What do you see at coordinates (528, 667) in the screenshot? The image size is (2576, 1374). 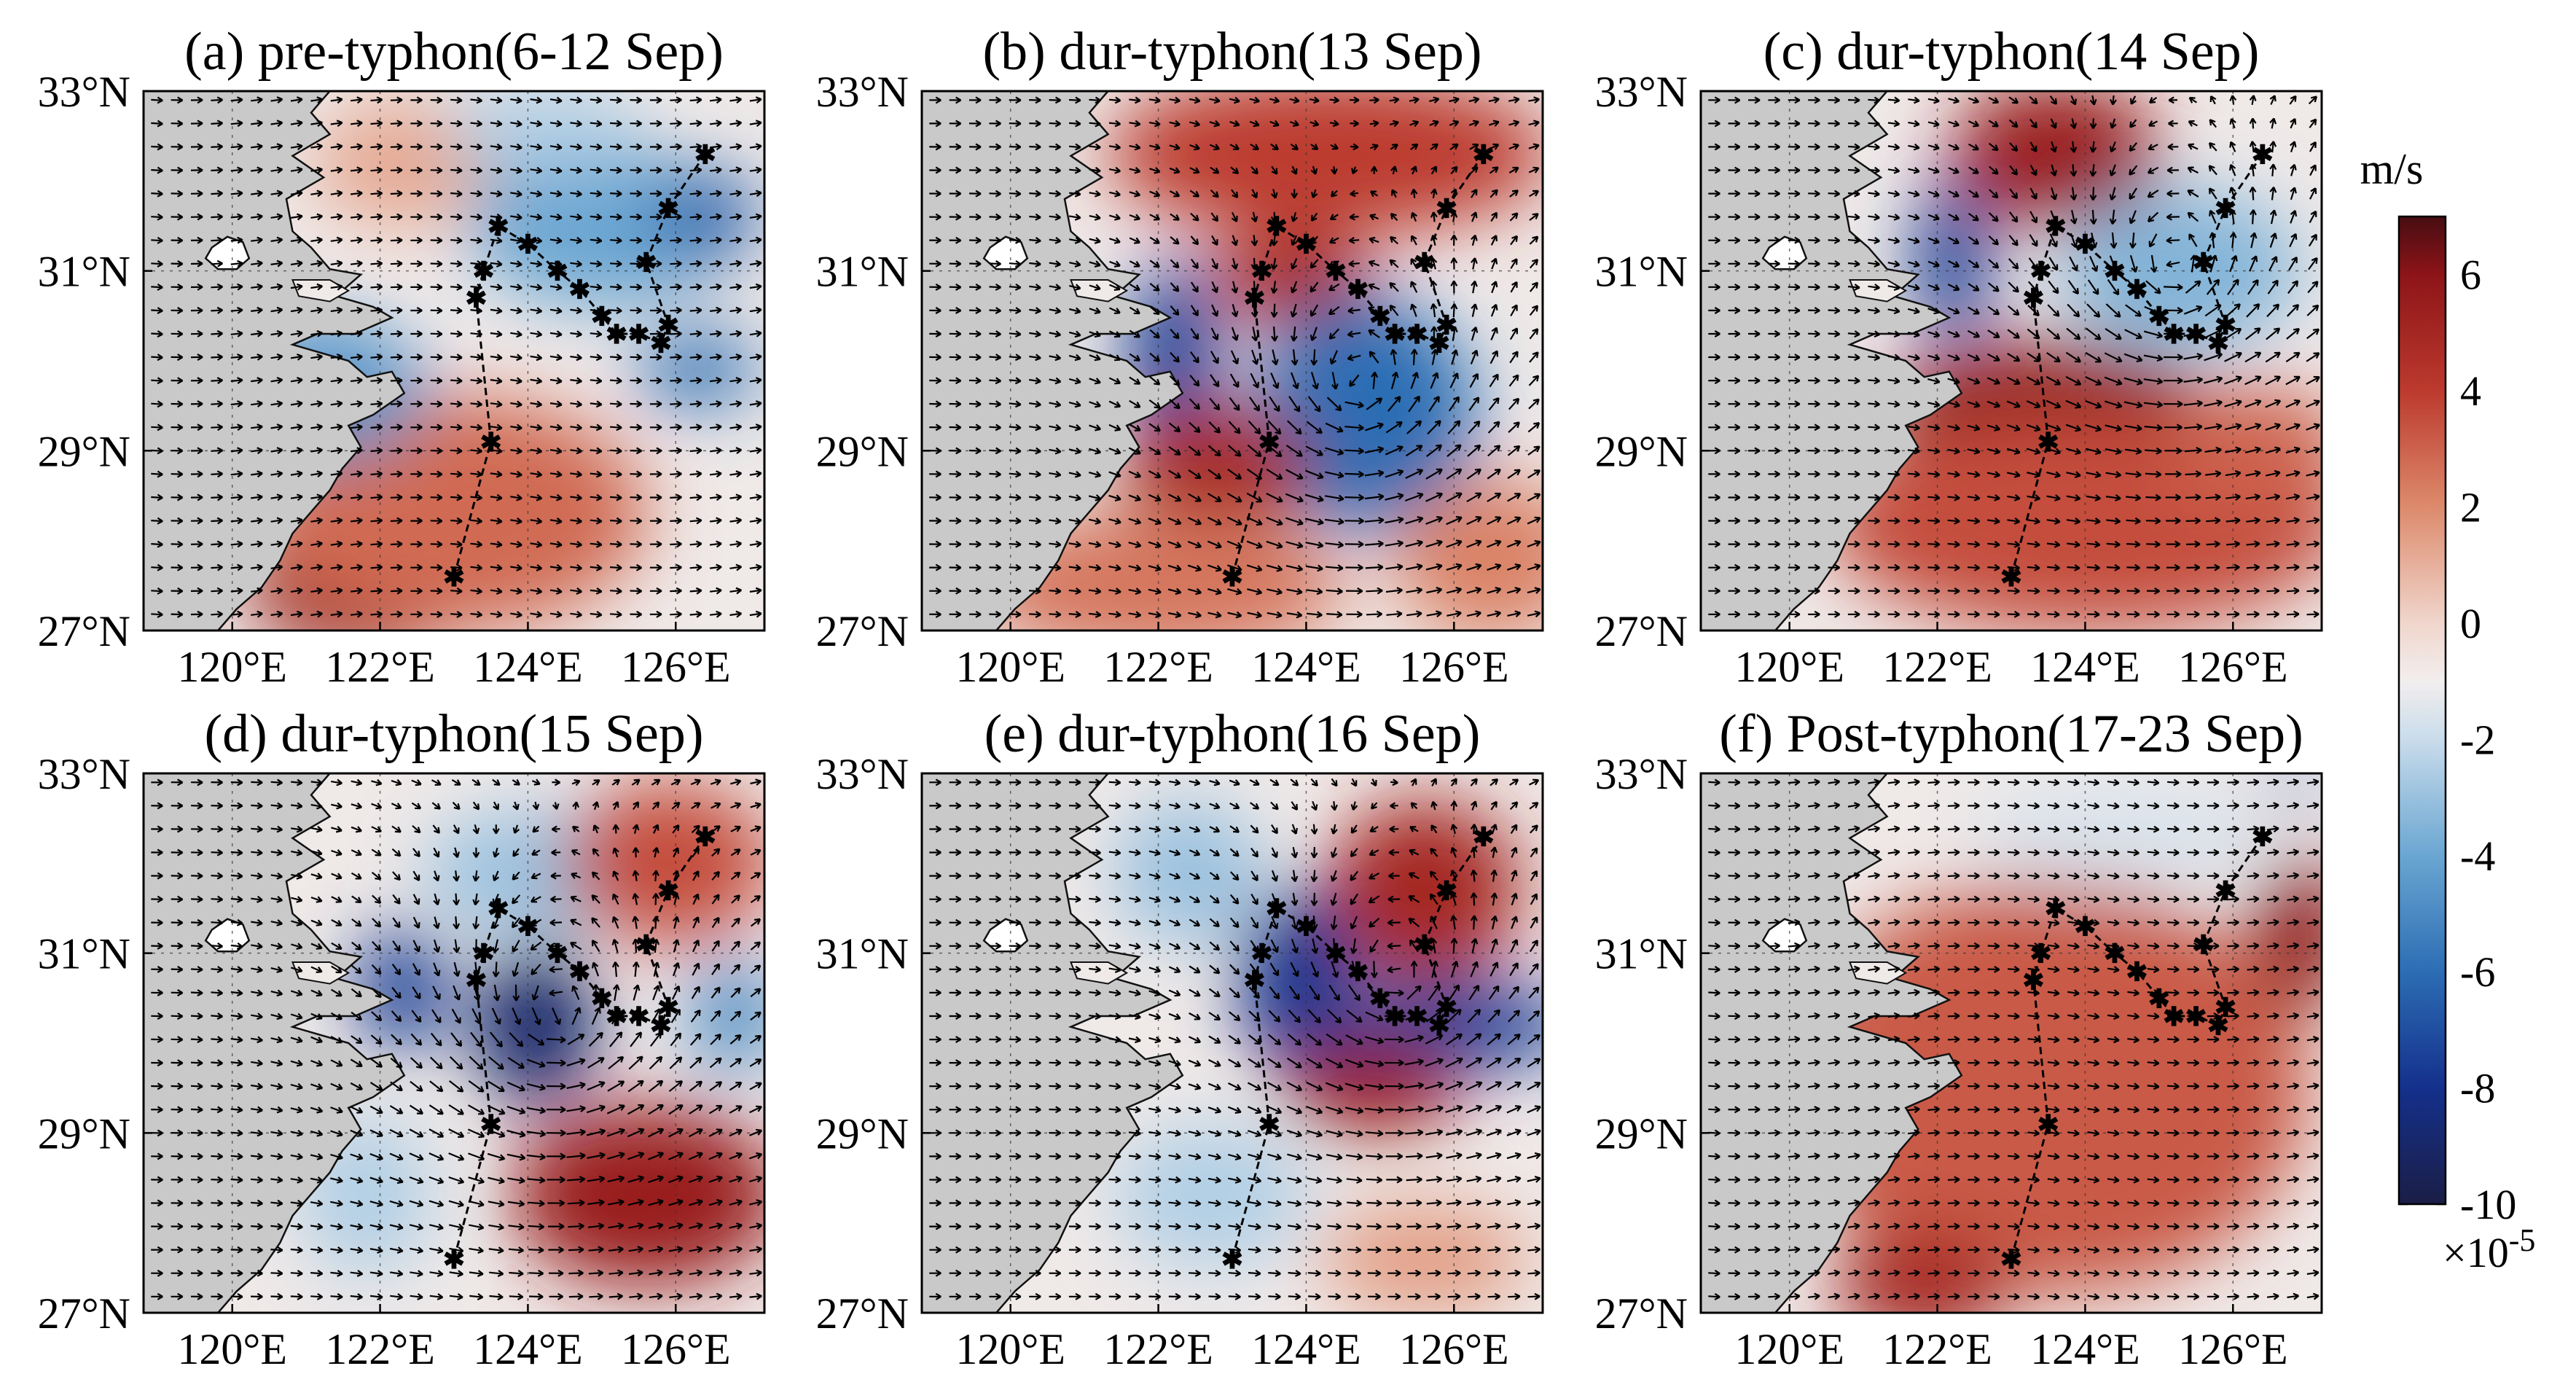 I see `lon-tick-label: 124°E` at bounding box center [528, 667].